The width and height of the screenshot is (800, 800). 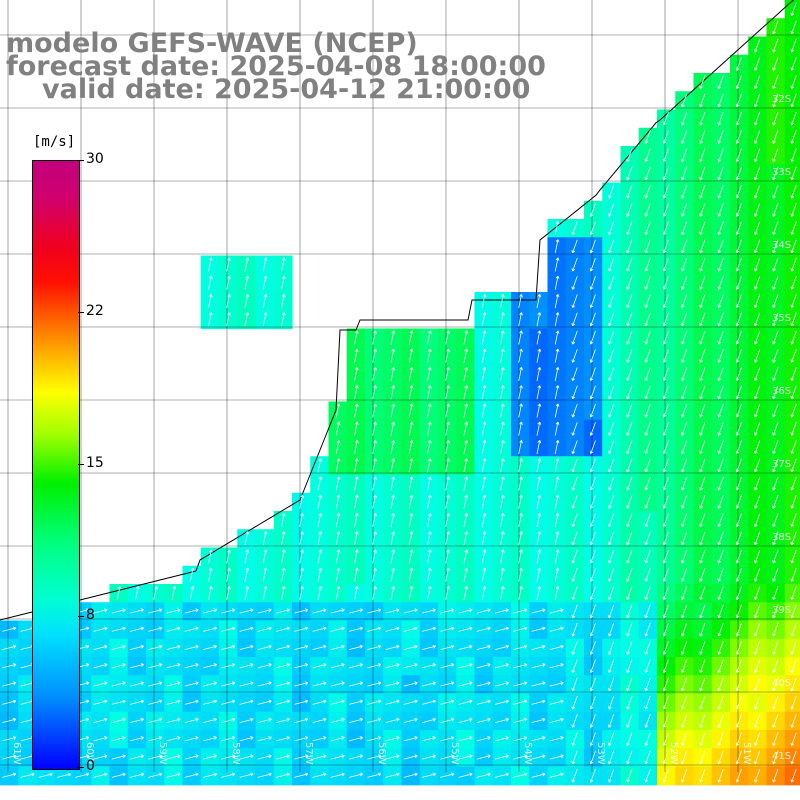 I want to click on lon-label: 59W, so click(x=162, y=753).